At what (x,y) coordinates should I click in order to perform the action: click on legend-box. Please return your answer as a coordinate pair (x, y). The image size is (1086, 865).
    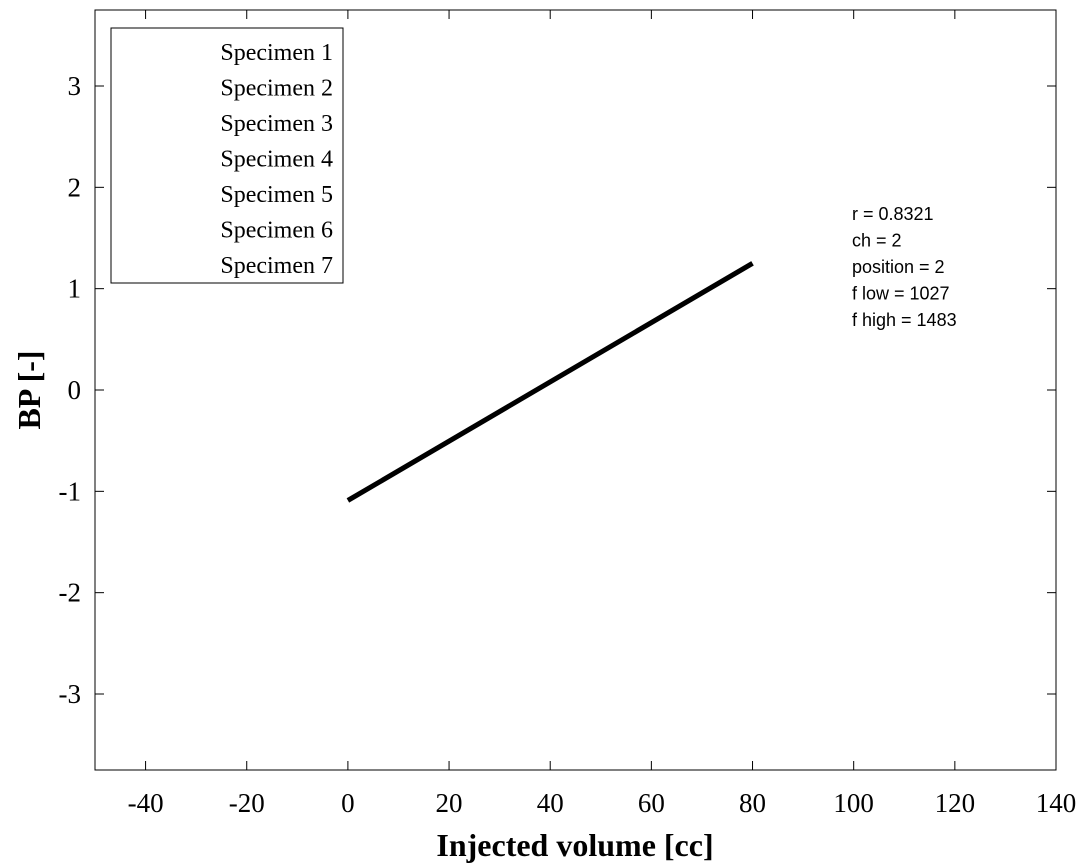
    Looking at the image, I should click on (227, 155).